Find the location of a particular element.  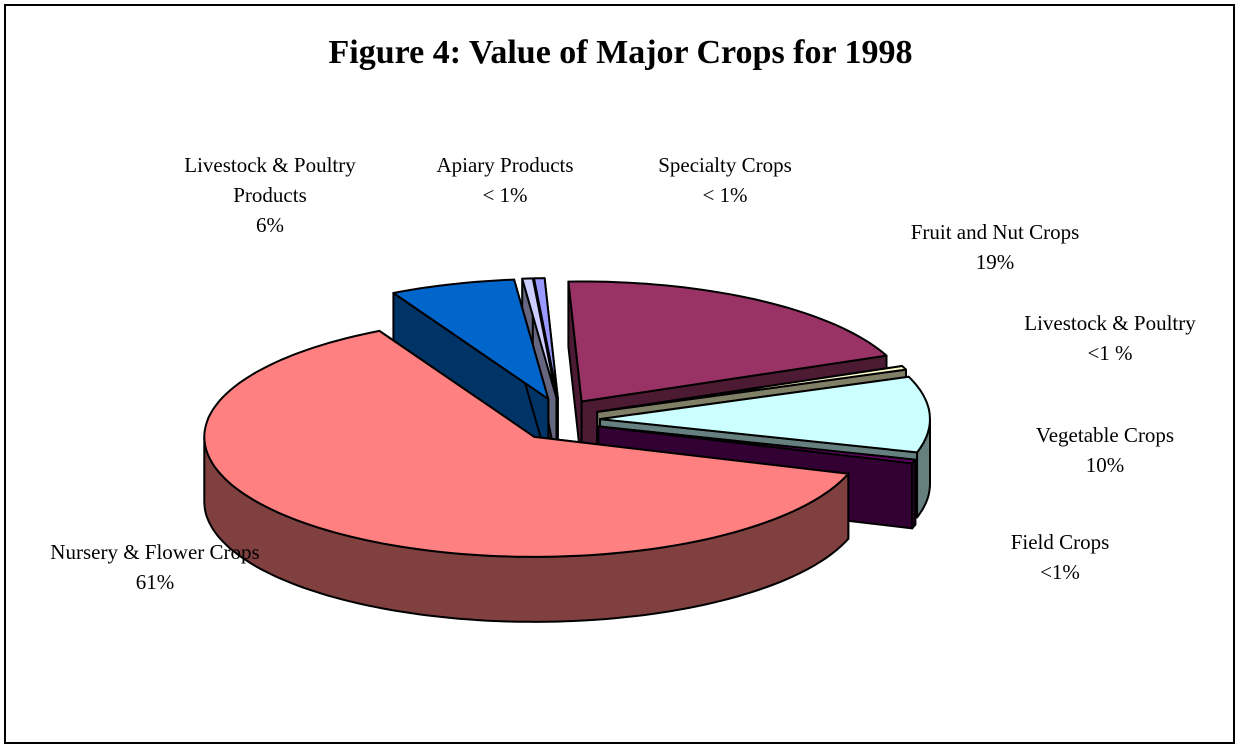

category-label: Livestock & Poultry Products is located at coordinates (270, 180).